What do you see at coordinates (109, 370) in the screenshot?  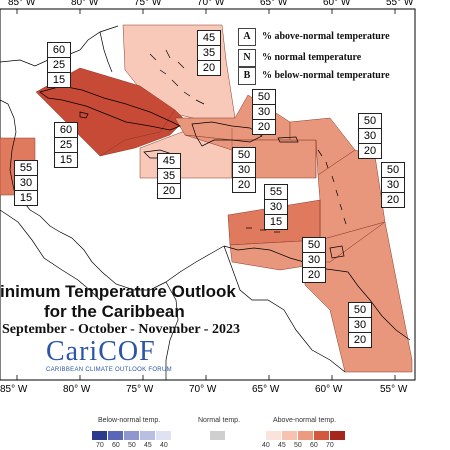 I see `caricof-logo-subtext: CARIBBEAN CLIMATE OUTLOOK FORUM` at bounding box center [109, 370].